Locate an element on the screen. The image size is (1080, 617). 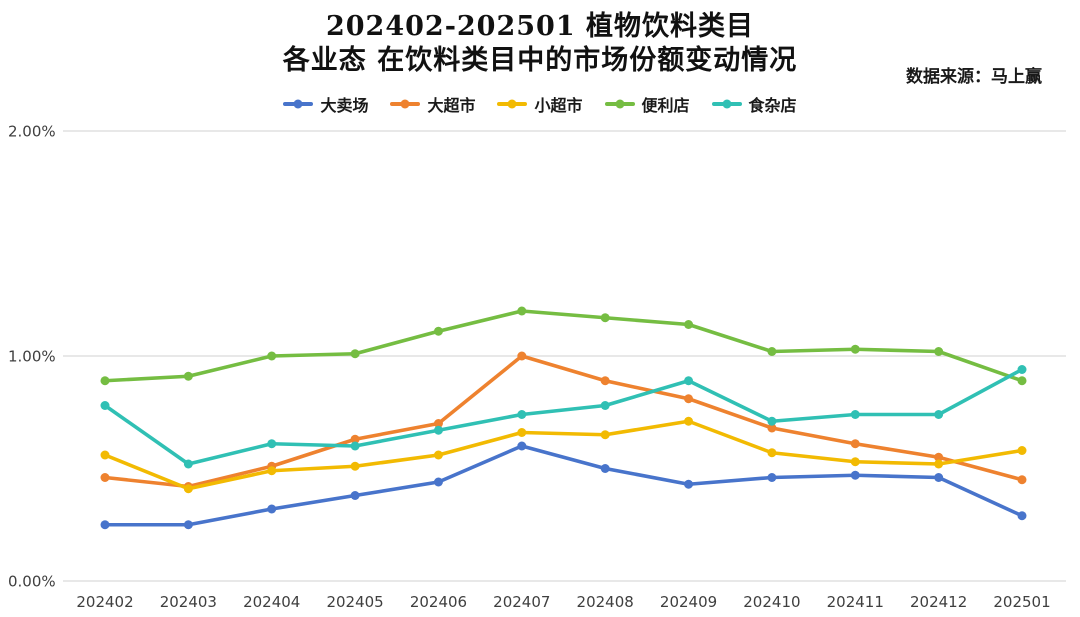
title-line-2: 各业态 在饮料类目中的市场份额变动情况 is located at coordinates (540, 60).